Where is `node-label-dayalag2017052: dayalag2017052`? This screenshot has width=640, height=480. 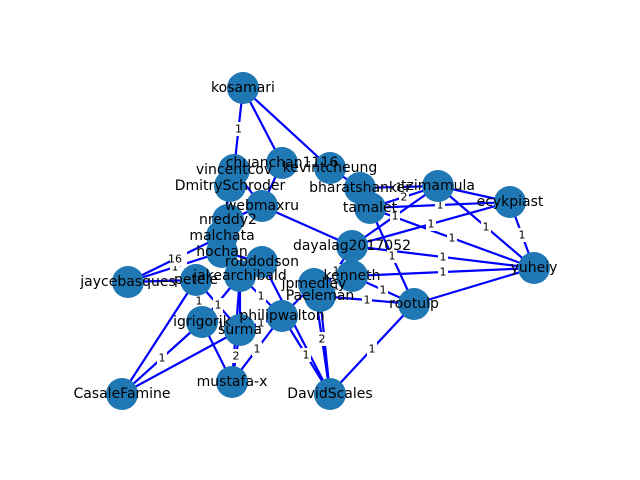 node-label-dayalag2017052: dayalag2017052 is located at coordinates (352, 246).